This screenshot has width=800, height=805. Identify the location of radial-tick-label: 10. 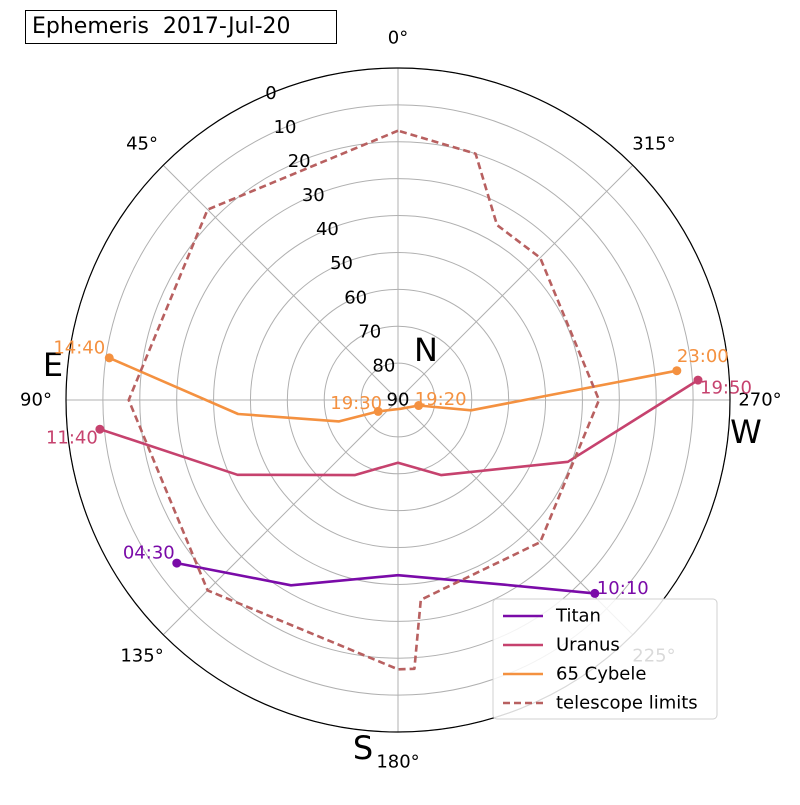
(285, 127).